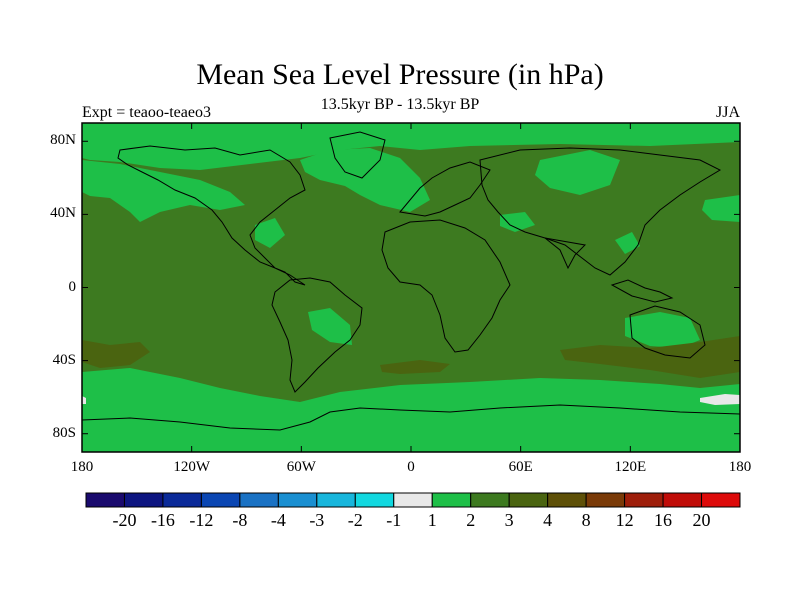 The image size is (800, 600). What do you see at coordinates (365, 180) in the screenshot?
I see `region-north-atlantic` at bounding box center [365, 180].